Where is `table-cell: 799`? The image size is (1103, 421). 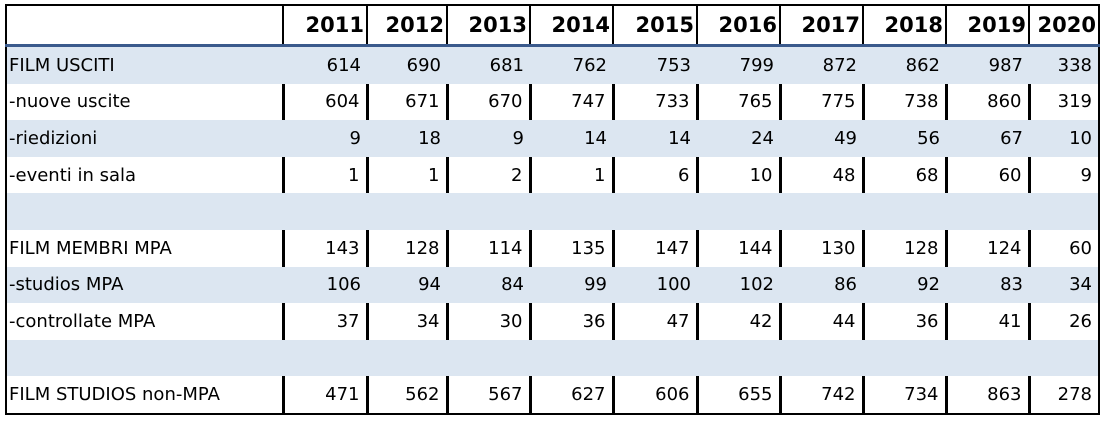
table-cell: 799 is located at coordinates (738, 64).